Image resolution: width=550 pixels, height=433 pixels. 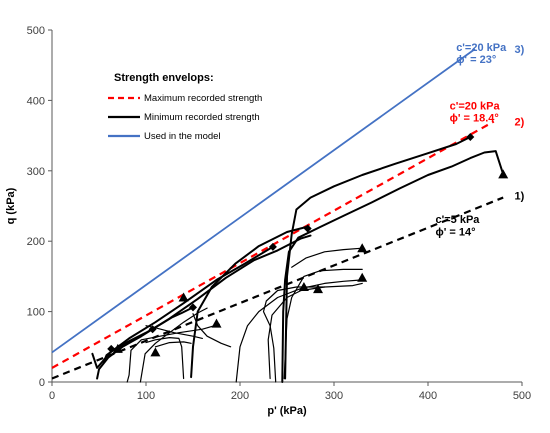 What do you see at coordinates (240, 396) in the screenshot?
I see `x-tick-label: 200` at bounding box center [240, 396].